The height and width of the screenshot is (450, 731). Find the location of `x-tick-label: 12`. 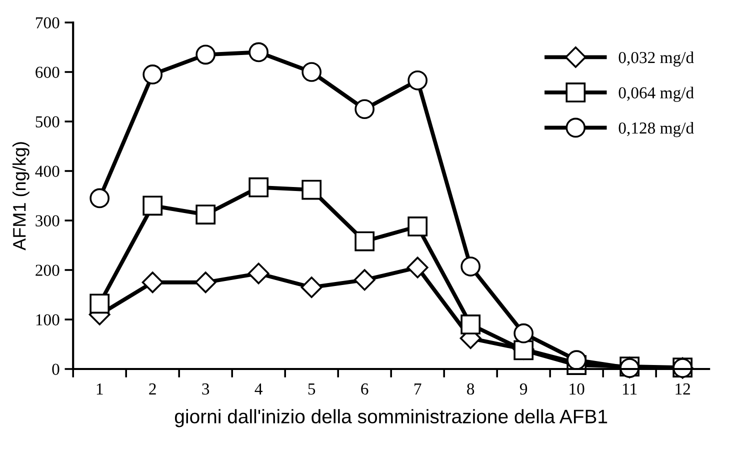

x-tick-label: 12 is located at coordinates (683, 388).